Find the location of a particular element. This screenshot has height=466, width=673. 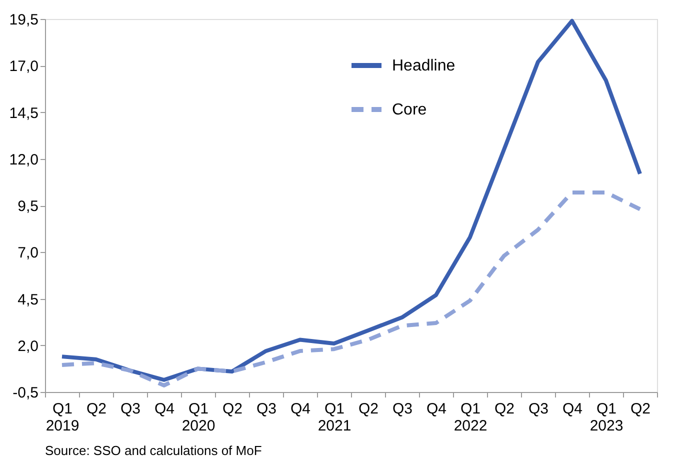

y-tick-label: 14,5 is located at coordinates (23, 113).